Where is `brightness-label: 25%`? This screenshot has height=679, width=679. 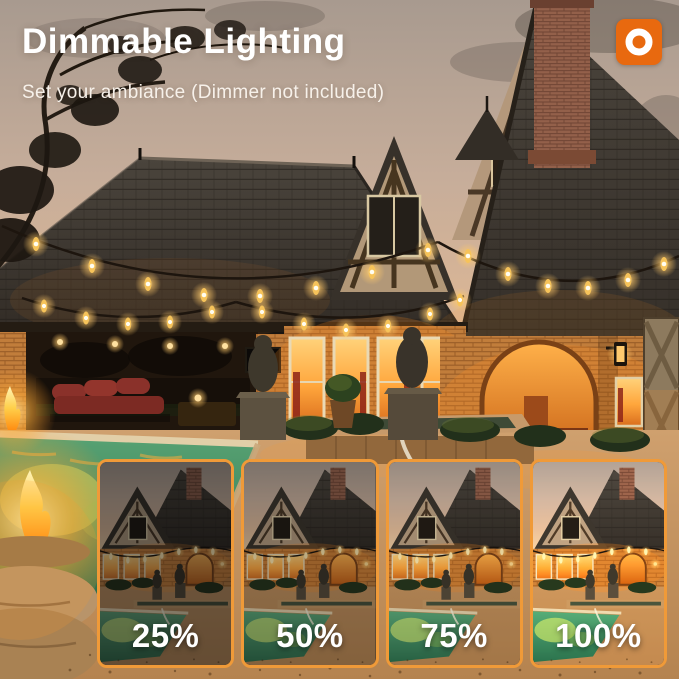
brightness-label: 25% is located at coordinates (165, 635).